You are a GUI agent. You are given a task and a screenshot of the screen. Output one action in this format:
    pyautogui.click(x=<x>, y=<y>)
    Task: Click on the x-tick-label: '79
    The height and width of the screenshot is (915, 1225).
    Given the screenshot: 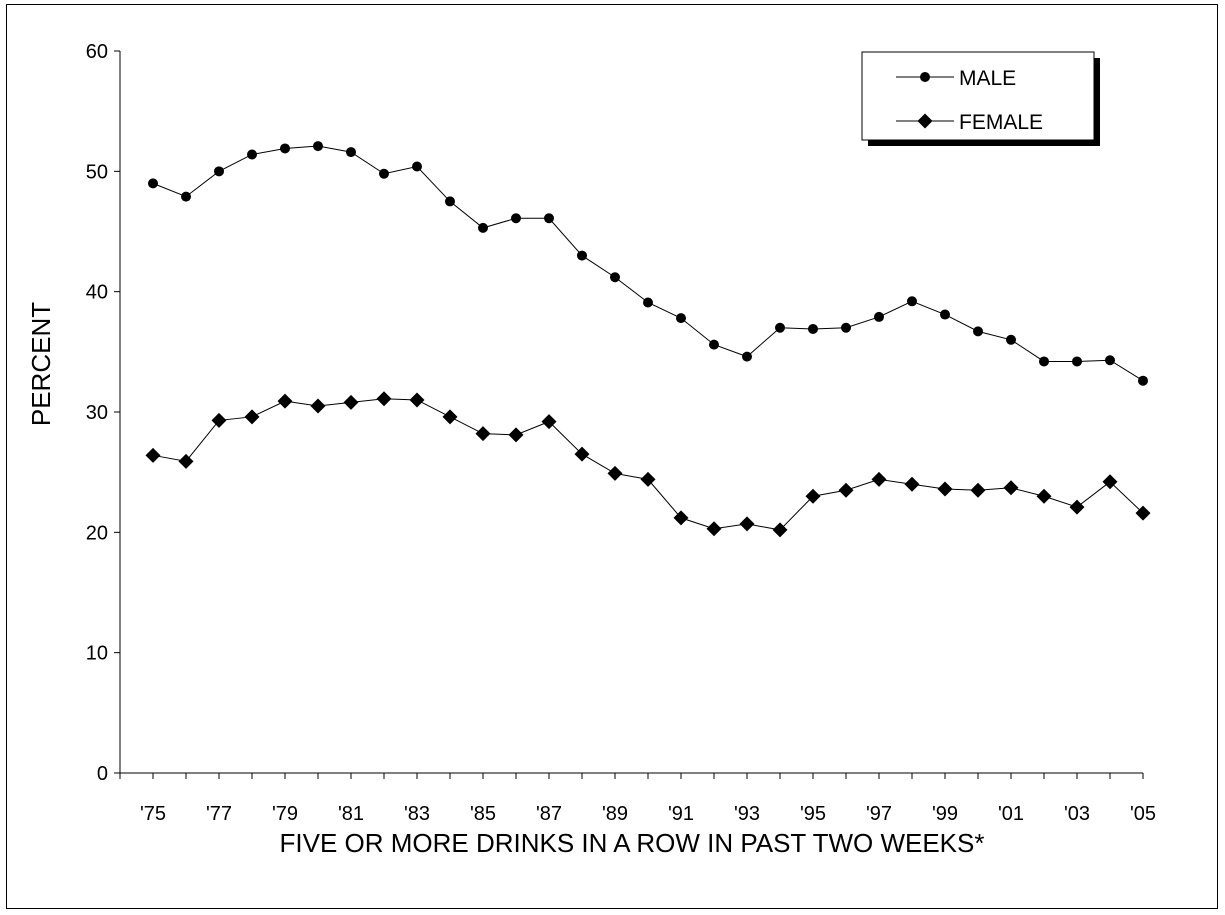 What is the action you would take?
    pyautogui.click(x=285, y=814)
    